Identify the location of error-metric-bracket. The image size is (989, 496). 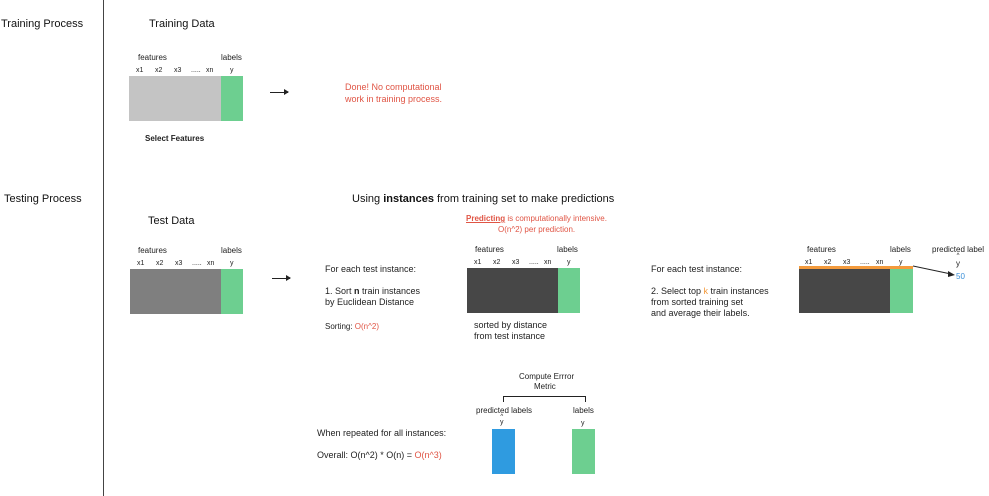
(544, 399).